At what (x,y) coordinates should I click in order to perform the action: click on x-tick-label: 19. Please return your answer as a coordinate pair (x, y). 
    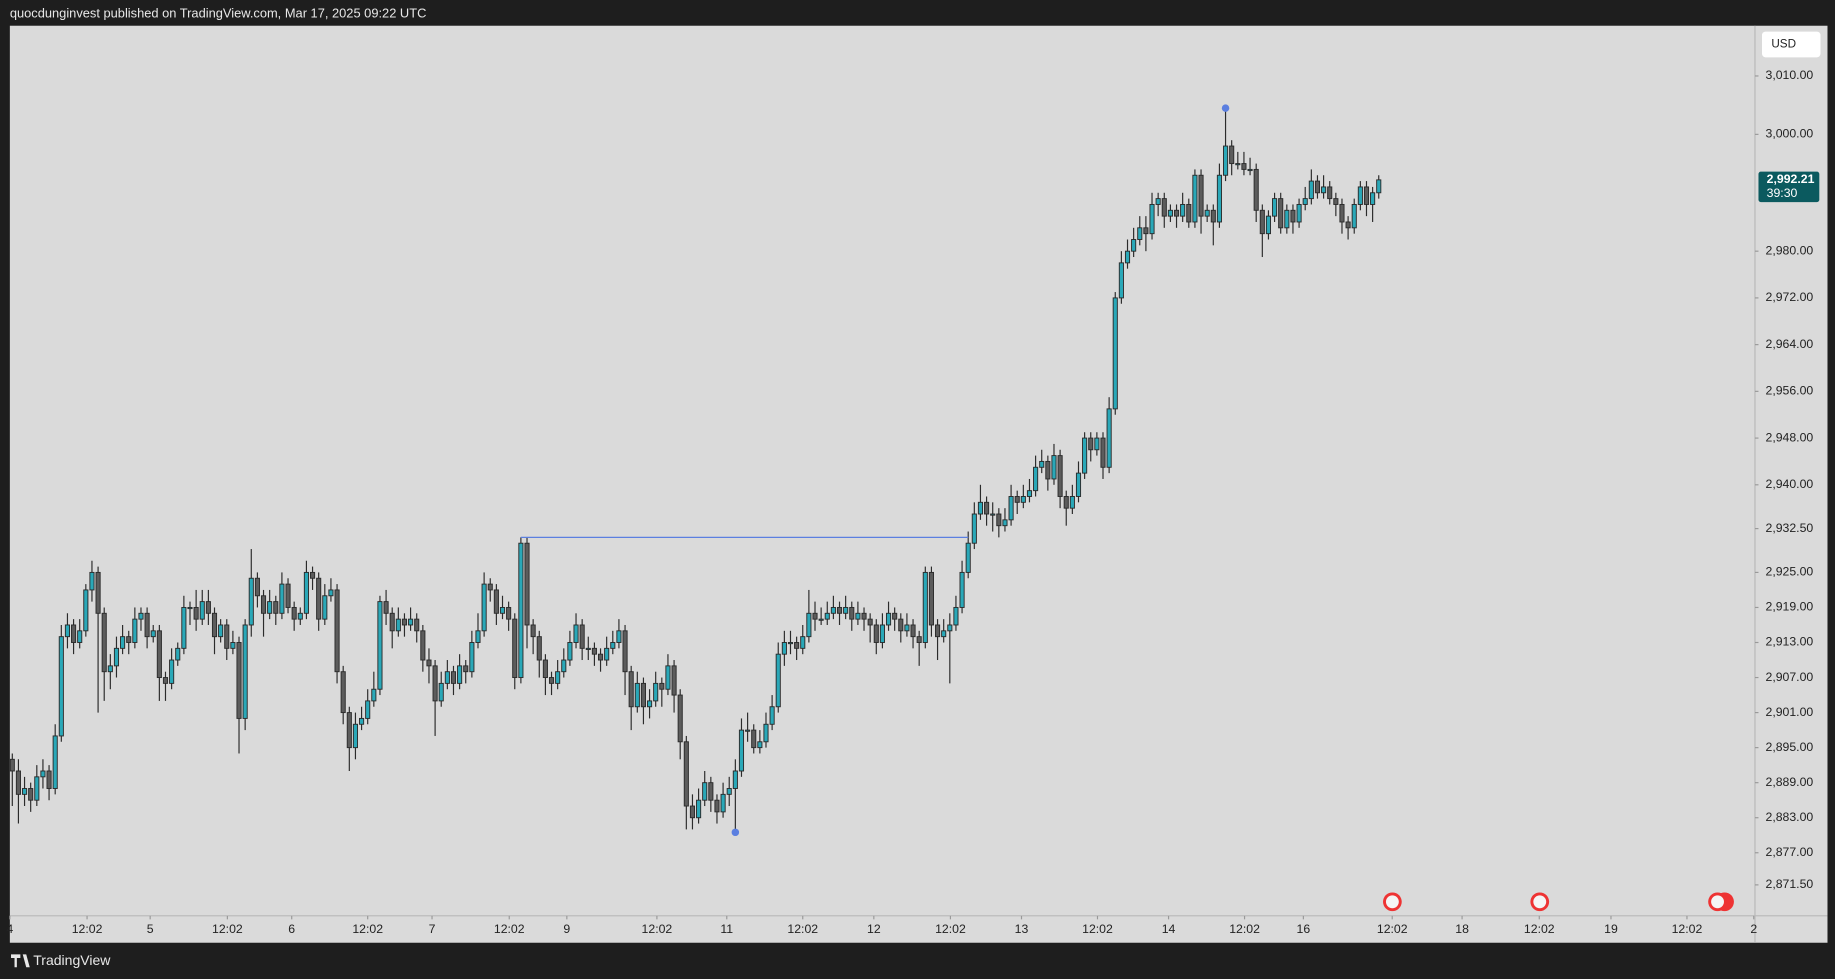
    Looking at the image, I should click on (1611, 929).